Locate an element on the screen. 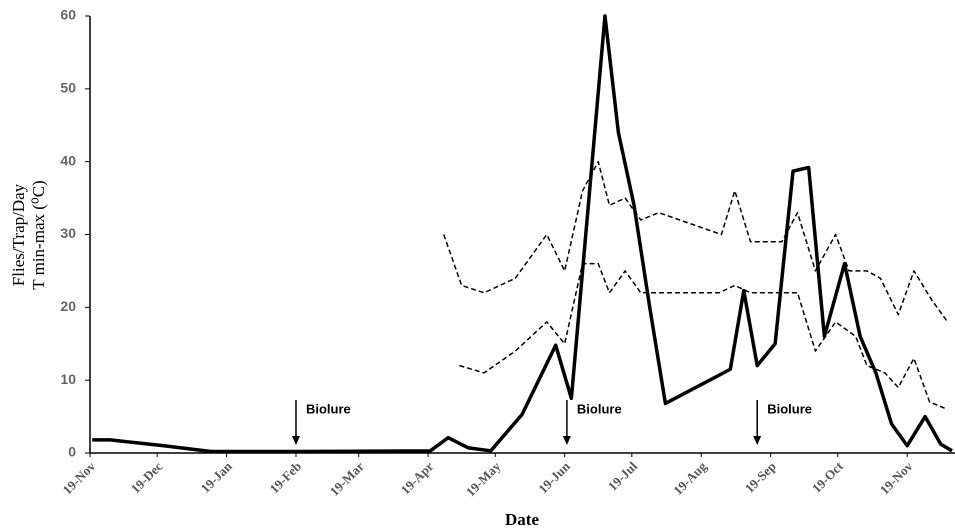 The image size is (955, 532). y-tick-label: 40 is located at coordinates (68, 160).